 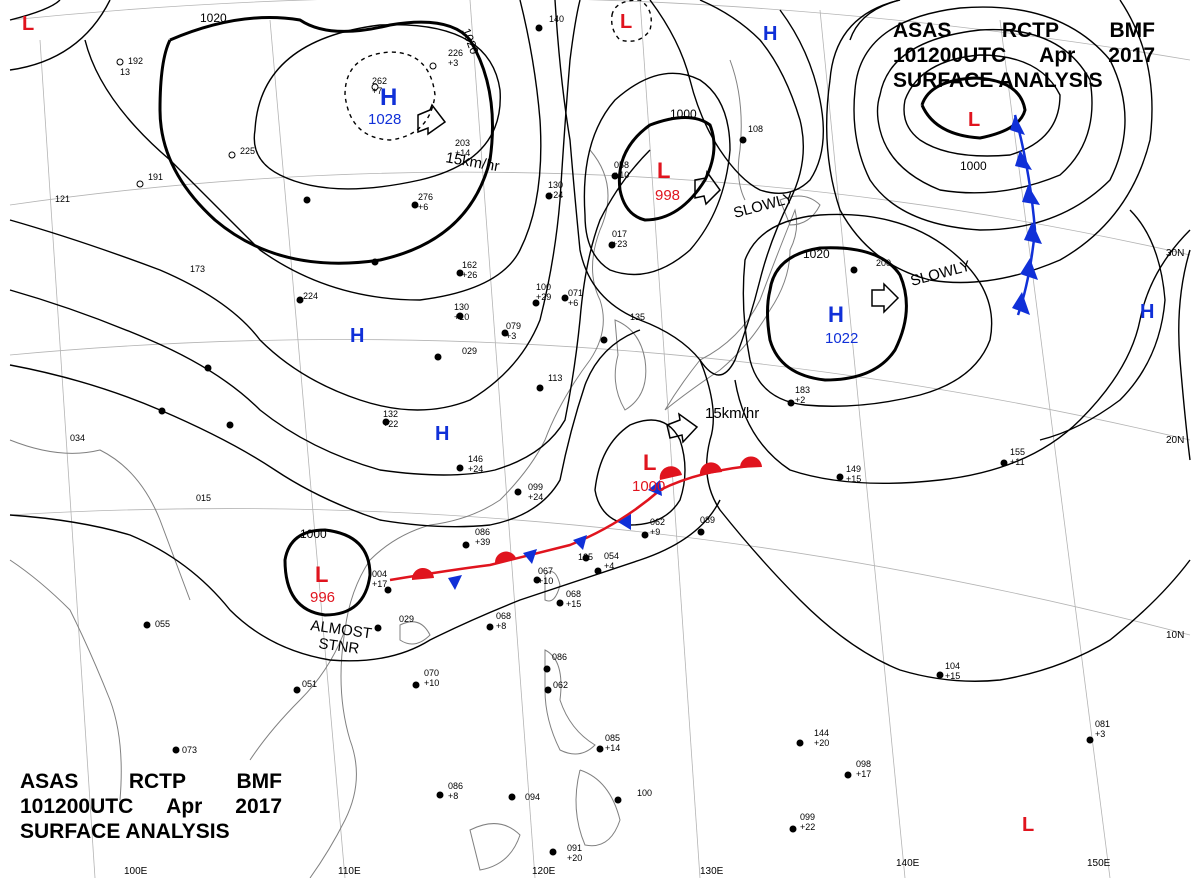 I want to click on station-report: 086 +39, so click(x=482, y=537).